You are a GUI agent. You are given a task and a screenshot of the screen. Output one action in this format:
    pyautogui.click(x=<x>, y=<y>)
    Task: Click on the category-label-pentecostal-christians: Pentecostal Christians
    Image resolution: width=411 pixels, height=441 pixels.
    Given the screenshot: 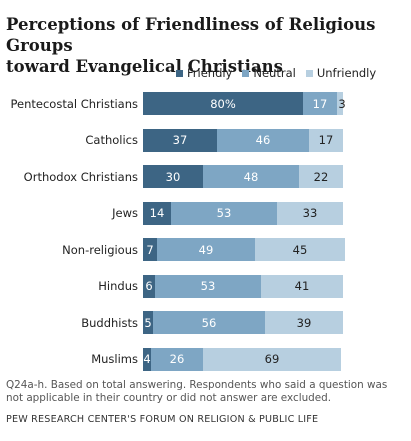 What is the action you would take?
    pyautogui.click(x=74, y=103)
    